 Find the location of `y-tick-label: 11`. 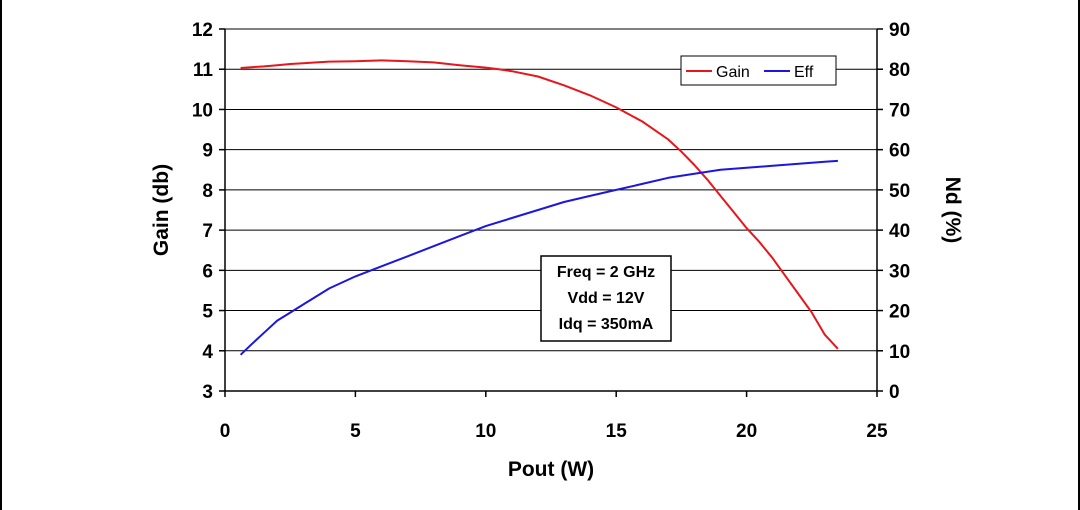

y-tick-label: 11 is located at coordinates (203, 70).